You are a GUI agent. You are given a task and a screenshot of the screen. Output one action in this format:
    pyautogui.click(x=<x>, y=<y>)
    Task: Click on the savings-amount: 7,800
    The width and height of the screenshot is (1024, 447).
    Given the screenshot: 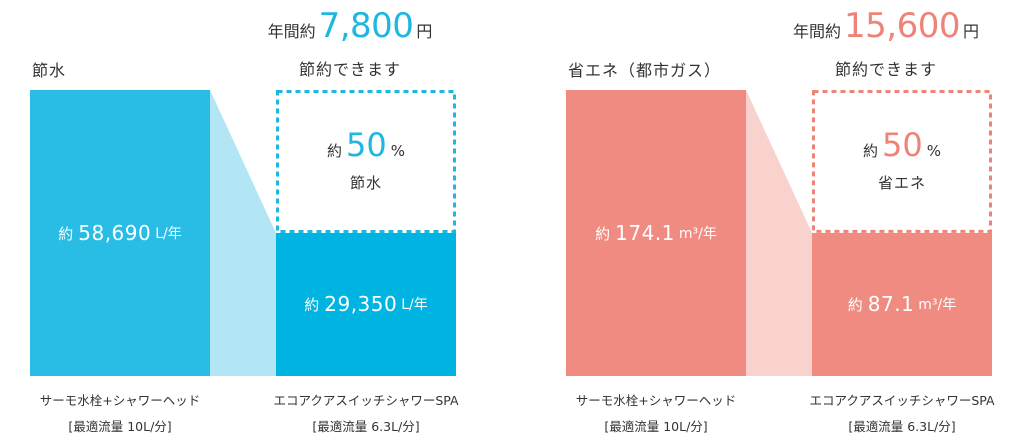 What is the action you would take?
    pyautogui.click(x=366, y=26)
    